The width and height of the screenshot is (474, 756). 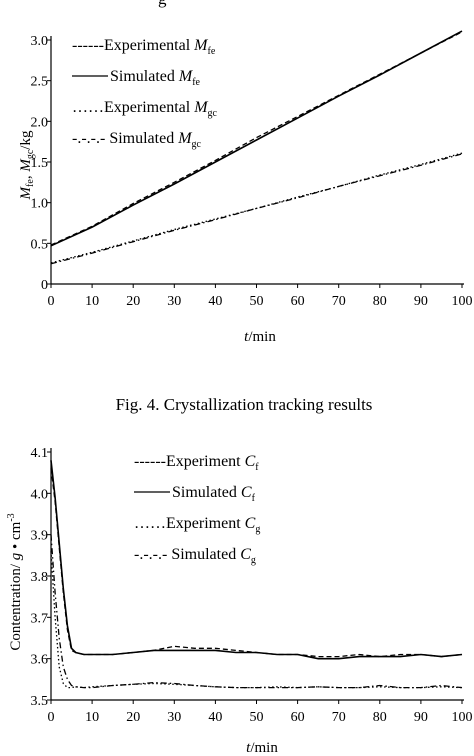 I want to click on legend-entry: -.-.-.- Simulated Cg, so click(x=195, y=556).